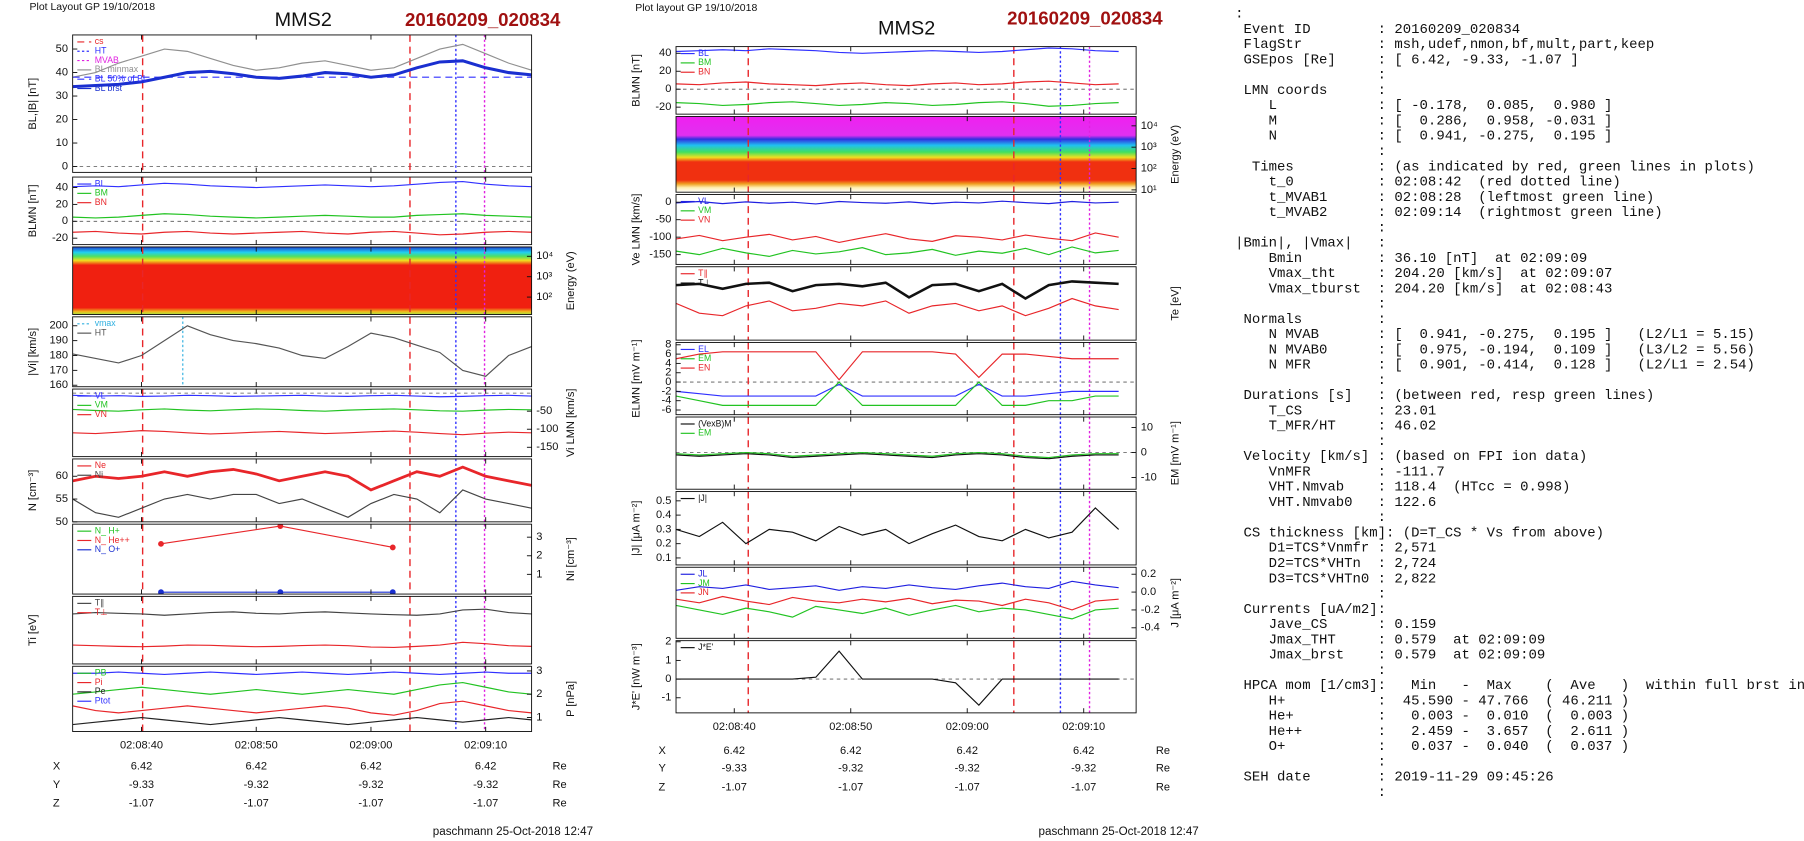 Image resolution: width=1804 pixels, height=841 pixels. What do you see at coordinates (101, 414) in the screenshot?
I see `legend-label: VN` at bounding box center [101, 414].